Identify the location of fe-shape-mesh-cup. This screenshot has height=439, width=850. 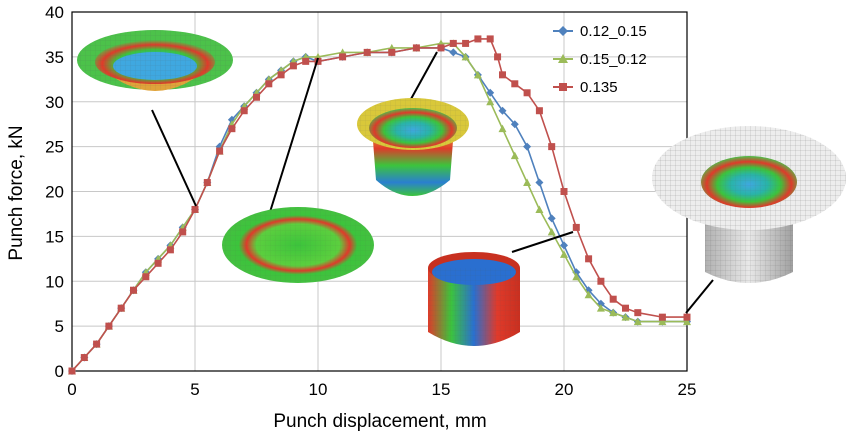
(749, 204).